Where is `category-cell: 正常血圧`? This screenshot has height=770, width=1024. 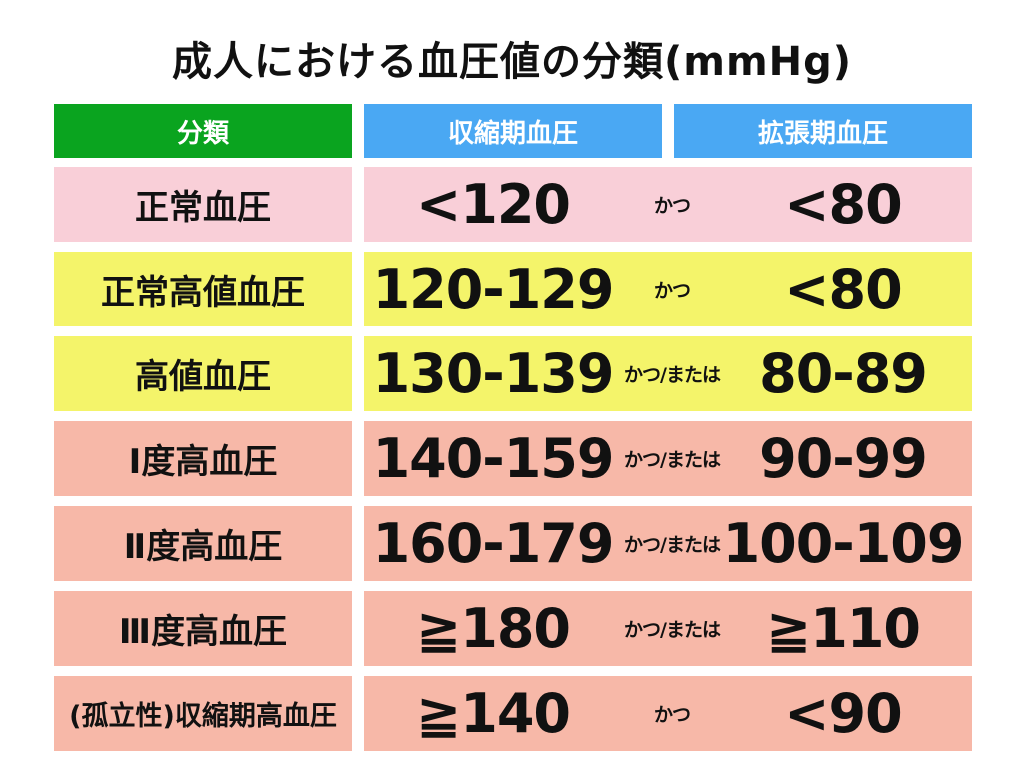
category-cell: 正常血圧 is located at coordinates (203, 204).